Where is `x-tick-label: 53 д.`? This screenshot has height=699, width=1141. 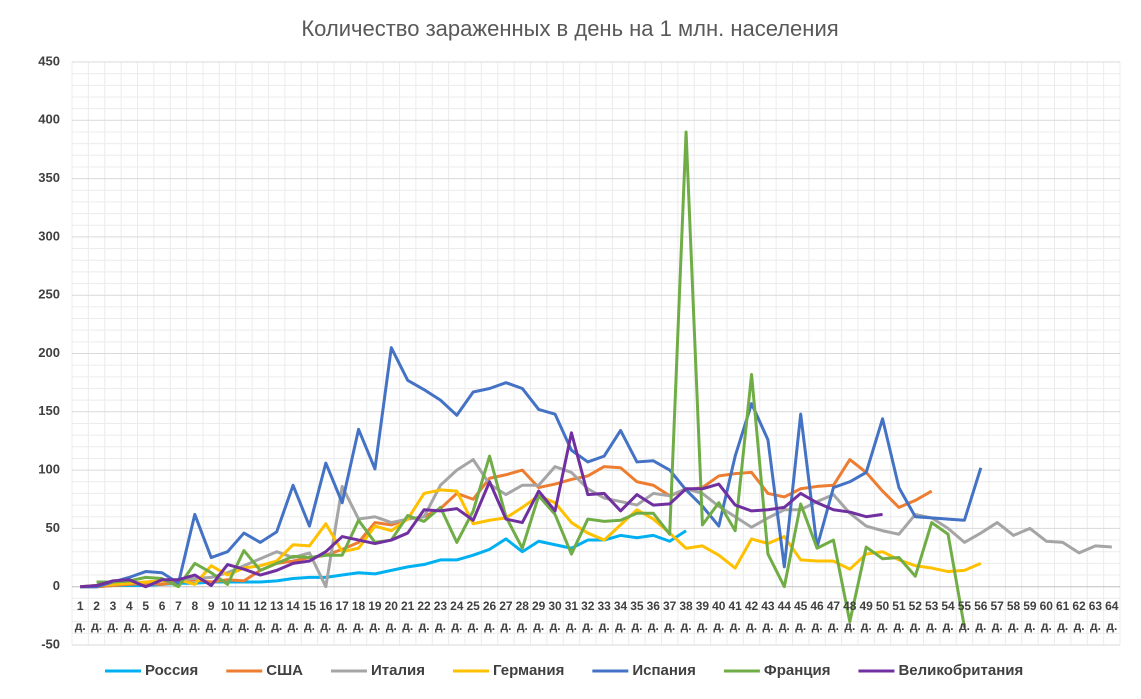 x-tick-label: 53 д. is located at coordinates (932, 616).